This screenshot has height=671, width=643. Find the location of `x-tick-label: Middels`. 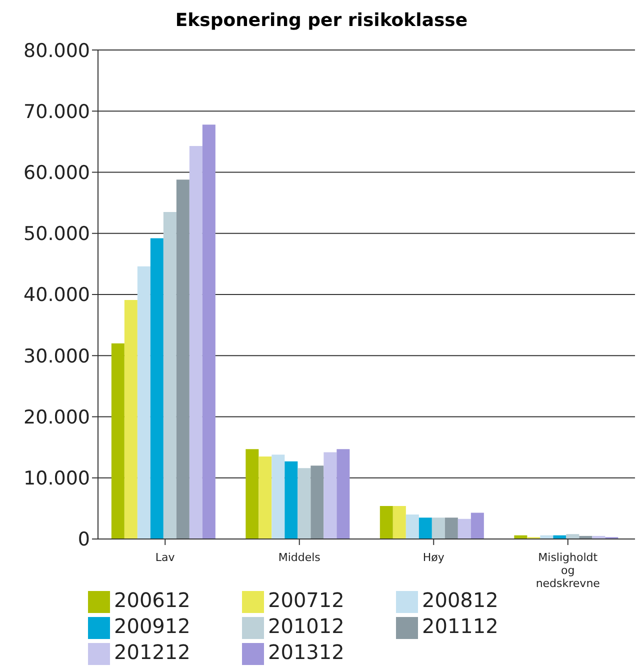

x-tick-label: Middels is located at coordinates (299, 557).